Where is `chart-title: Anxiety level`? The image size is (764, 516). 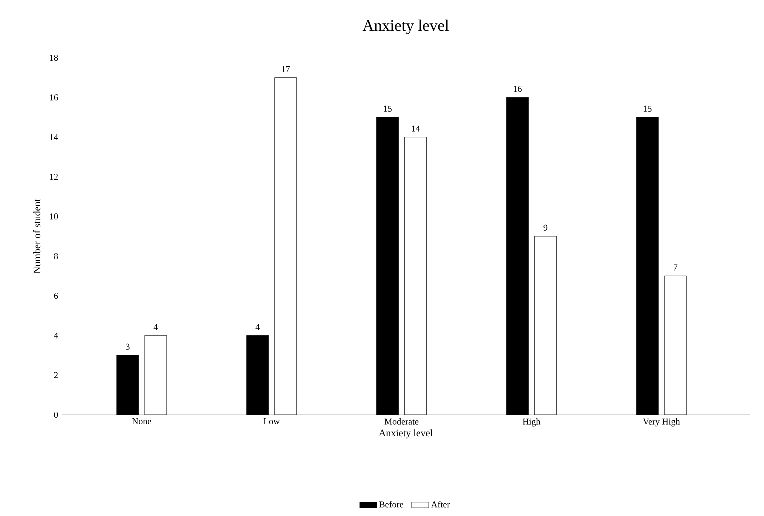
chart-title: Anxiety level is located at coordinates (406, 27).